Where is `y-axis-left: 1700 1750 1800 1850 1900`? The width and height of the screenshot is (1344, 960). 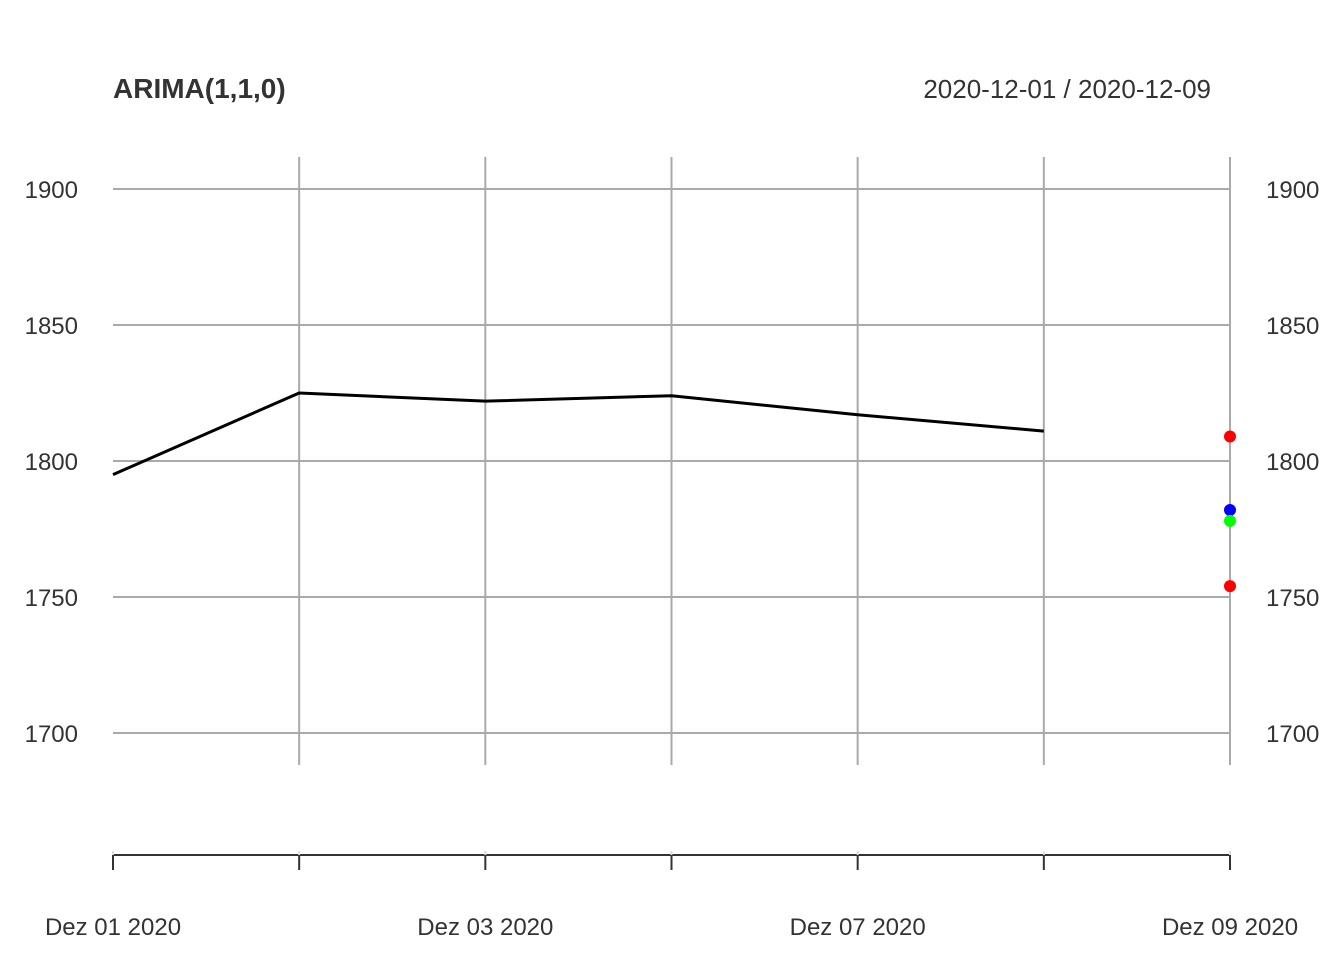
y-axis-left: 1700 1750 1800 1850 1900 is located at coordinates (51, 462).